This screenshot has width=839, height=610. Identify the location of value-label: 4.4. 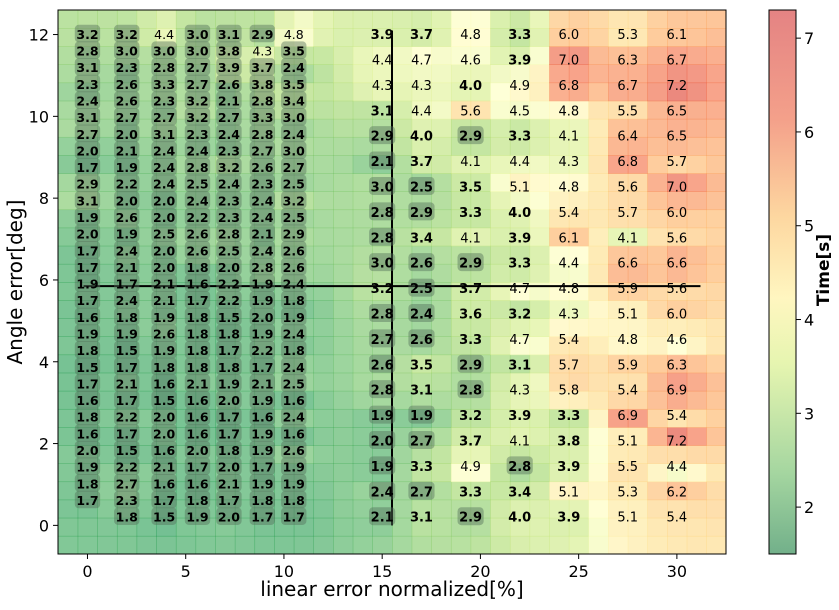
(421, 111).